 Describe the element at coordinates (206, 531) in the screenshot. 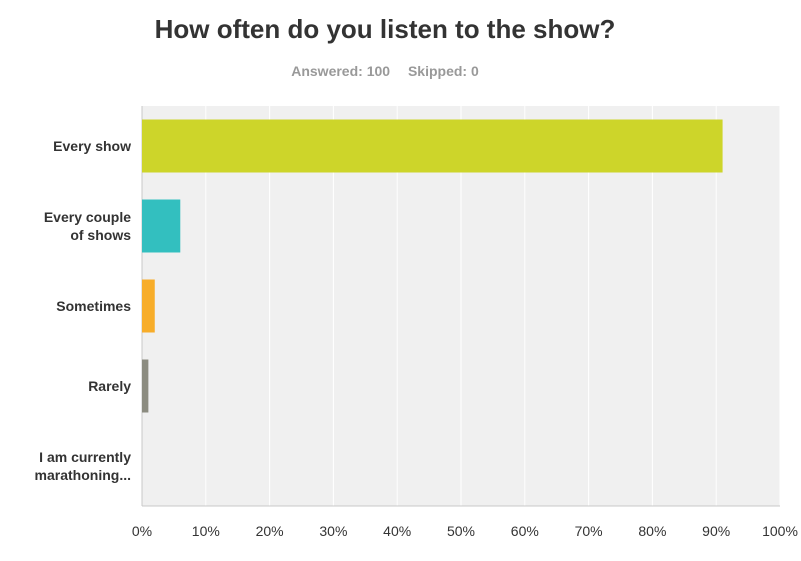

I see `x-tick-label-10: 10%` at that location.